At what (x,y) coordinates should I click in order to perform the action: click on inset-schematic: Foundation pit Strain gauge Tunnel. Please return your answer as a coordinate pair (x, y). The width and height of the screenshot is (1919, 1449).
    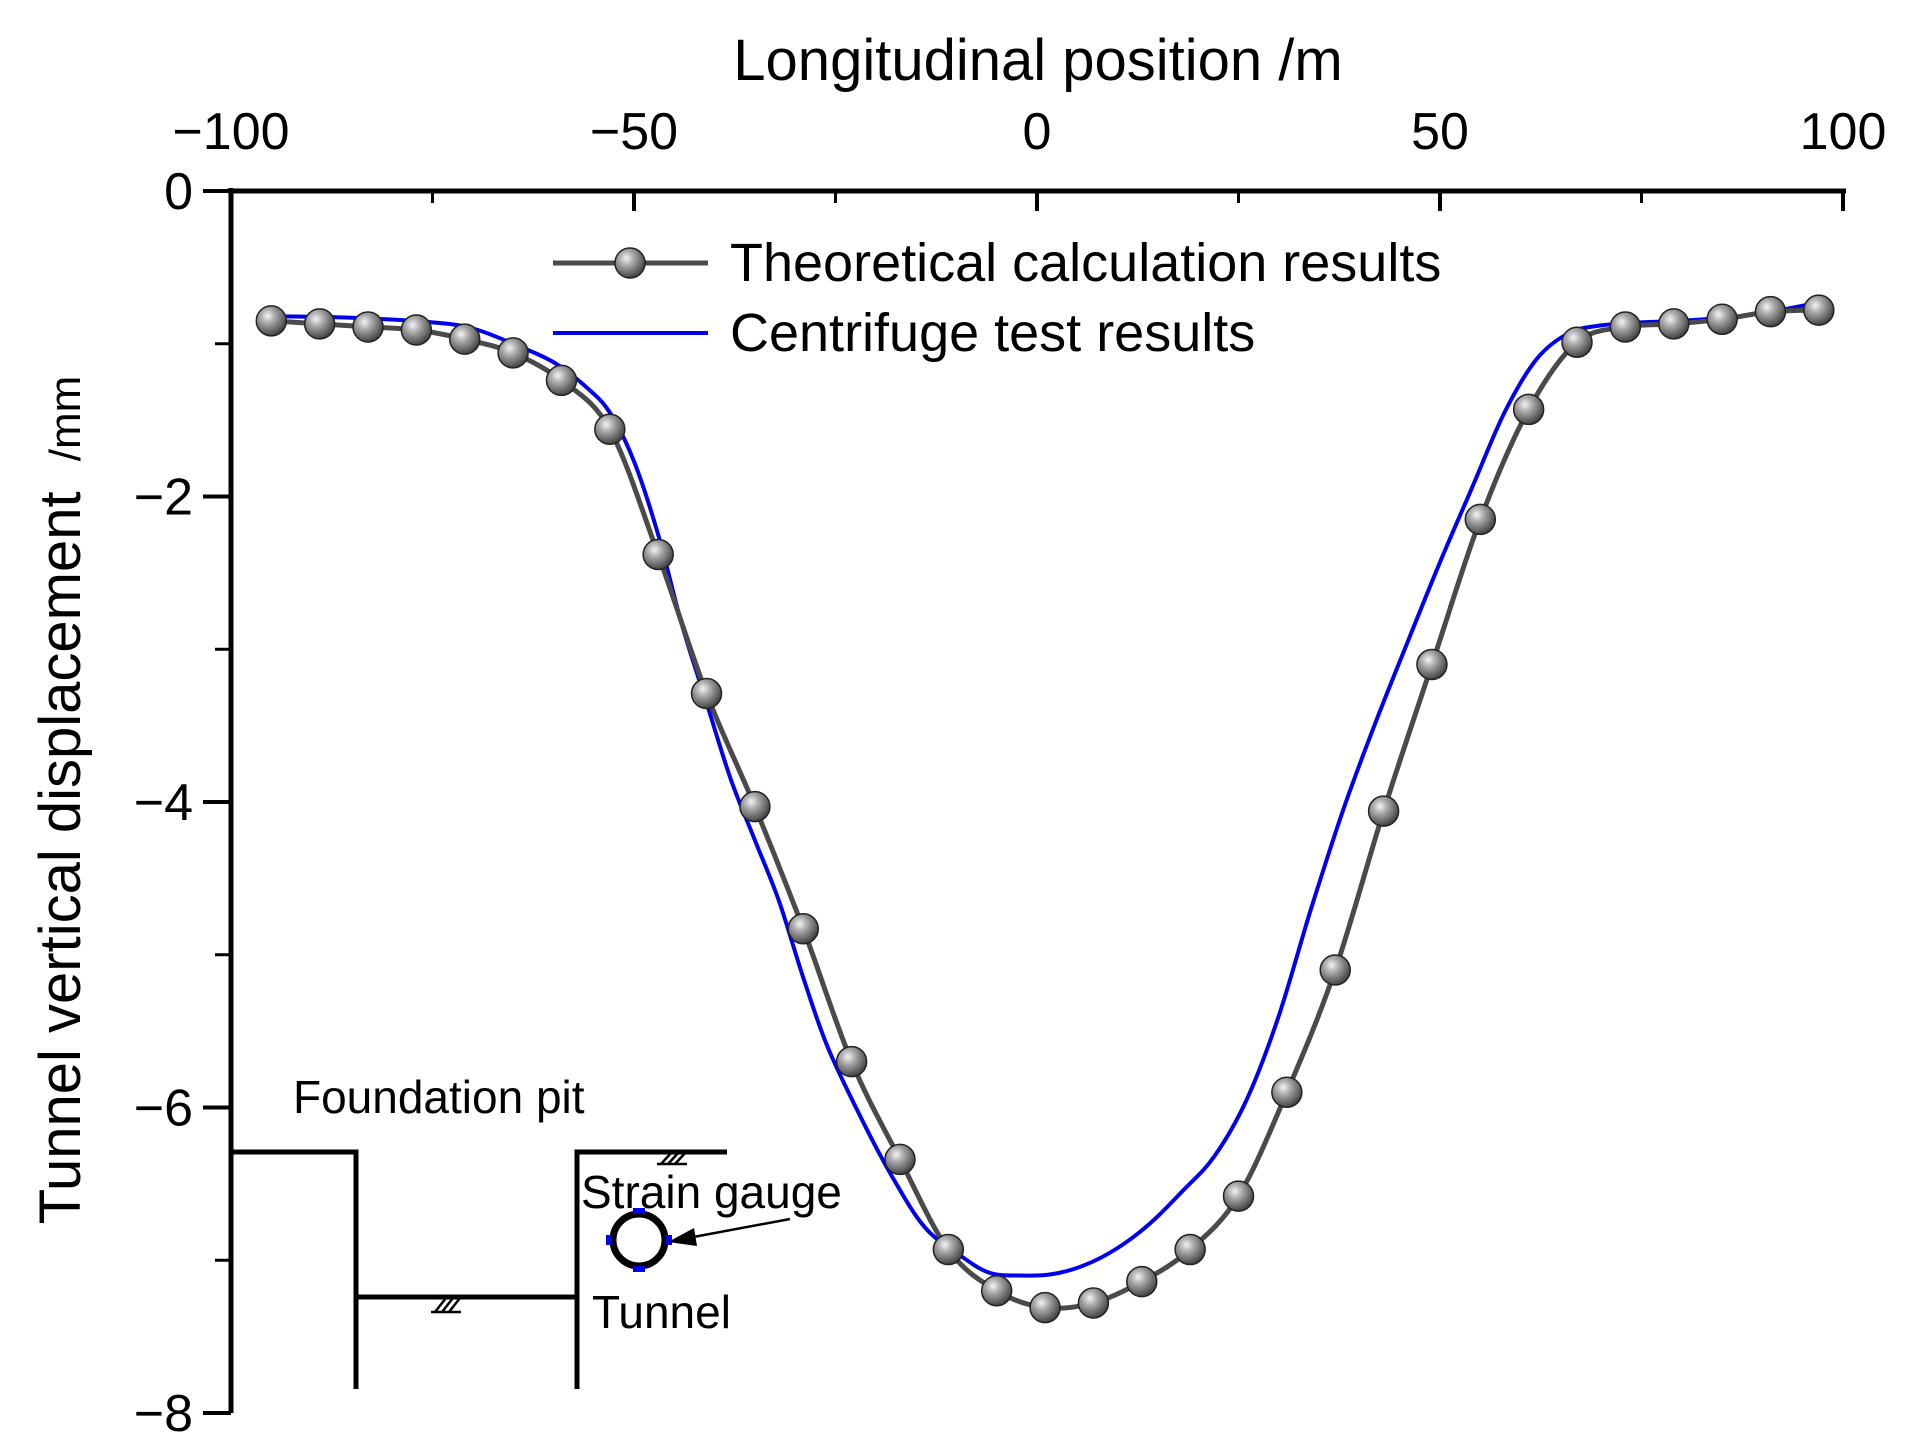
    Looking at the image, I should click on (536, 1230).